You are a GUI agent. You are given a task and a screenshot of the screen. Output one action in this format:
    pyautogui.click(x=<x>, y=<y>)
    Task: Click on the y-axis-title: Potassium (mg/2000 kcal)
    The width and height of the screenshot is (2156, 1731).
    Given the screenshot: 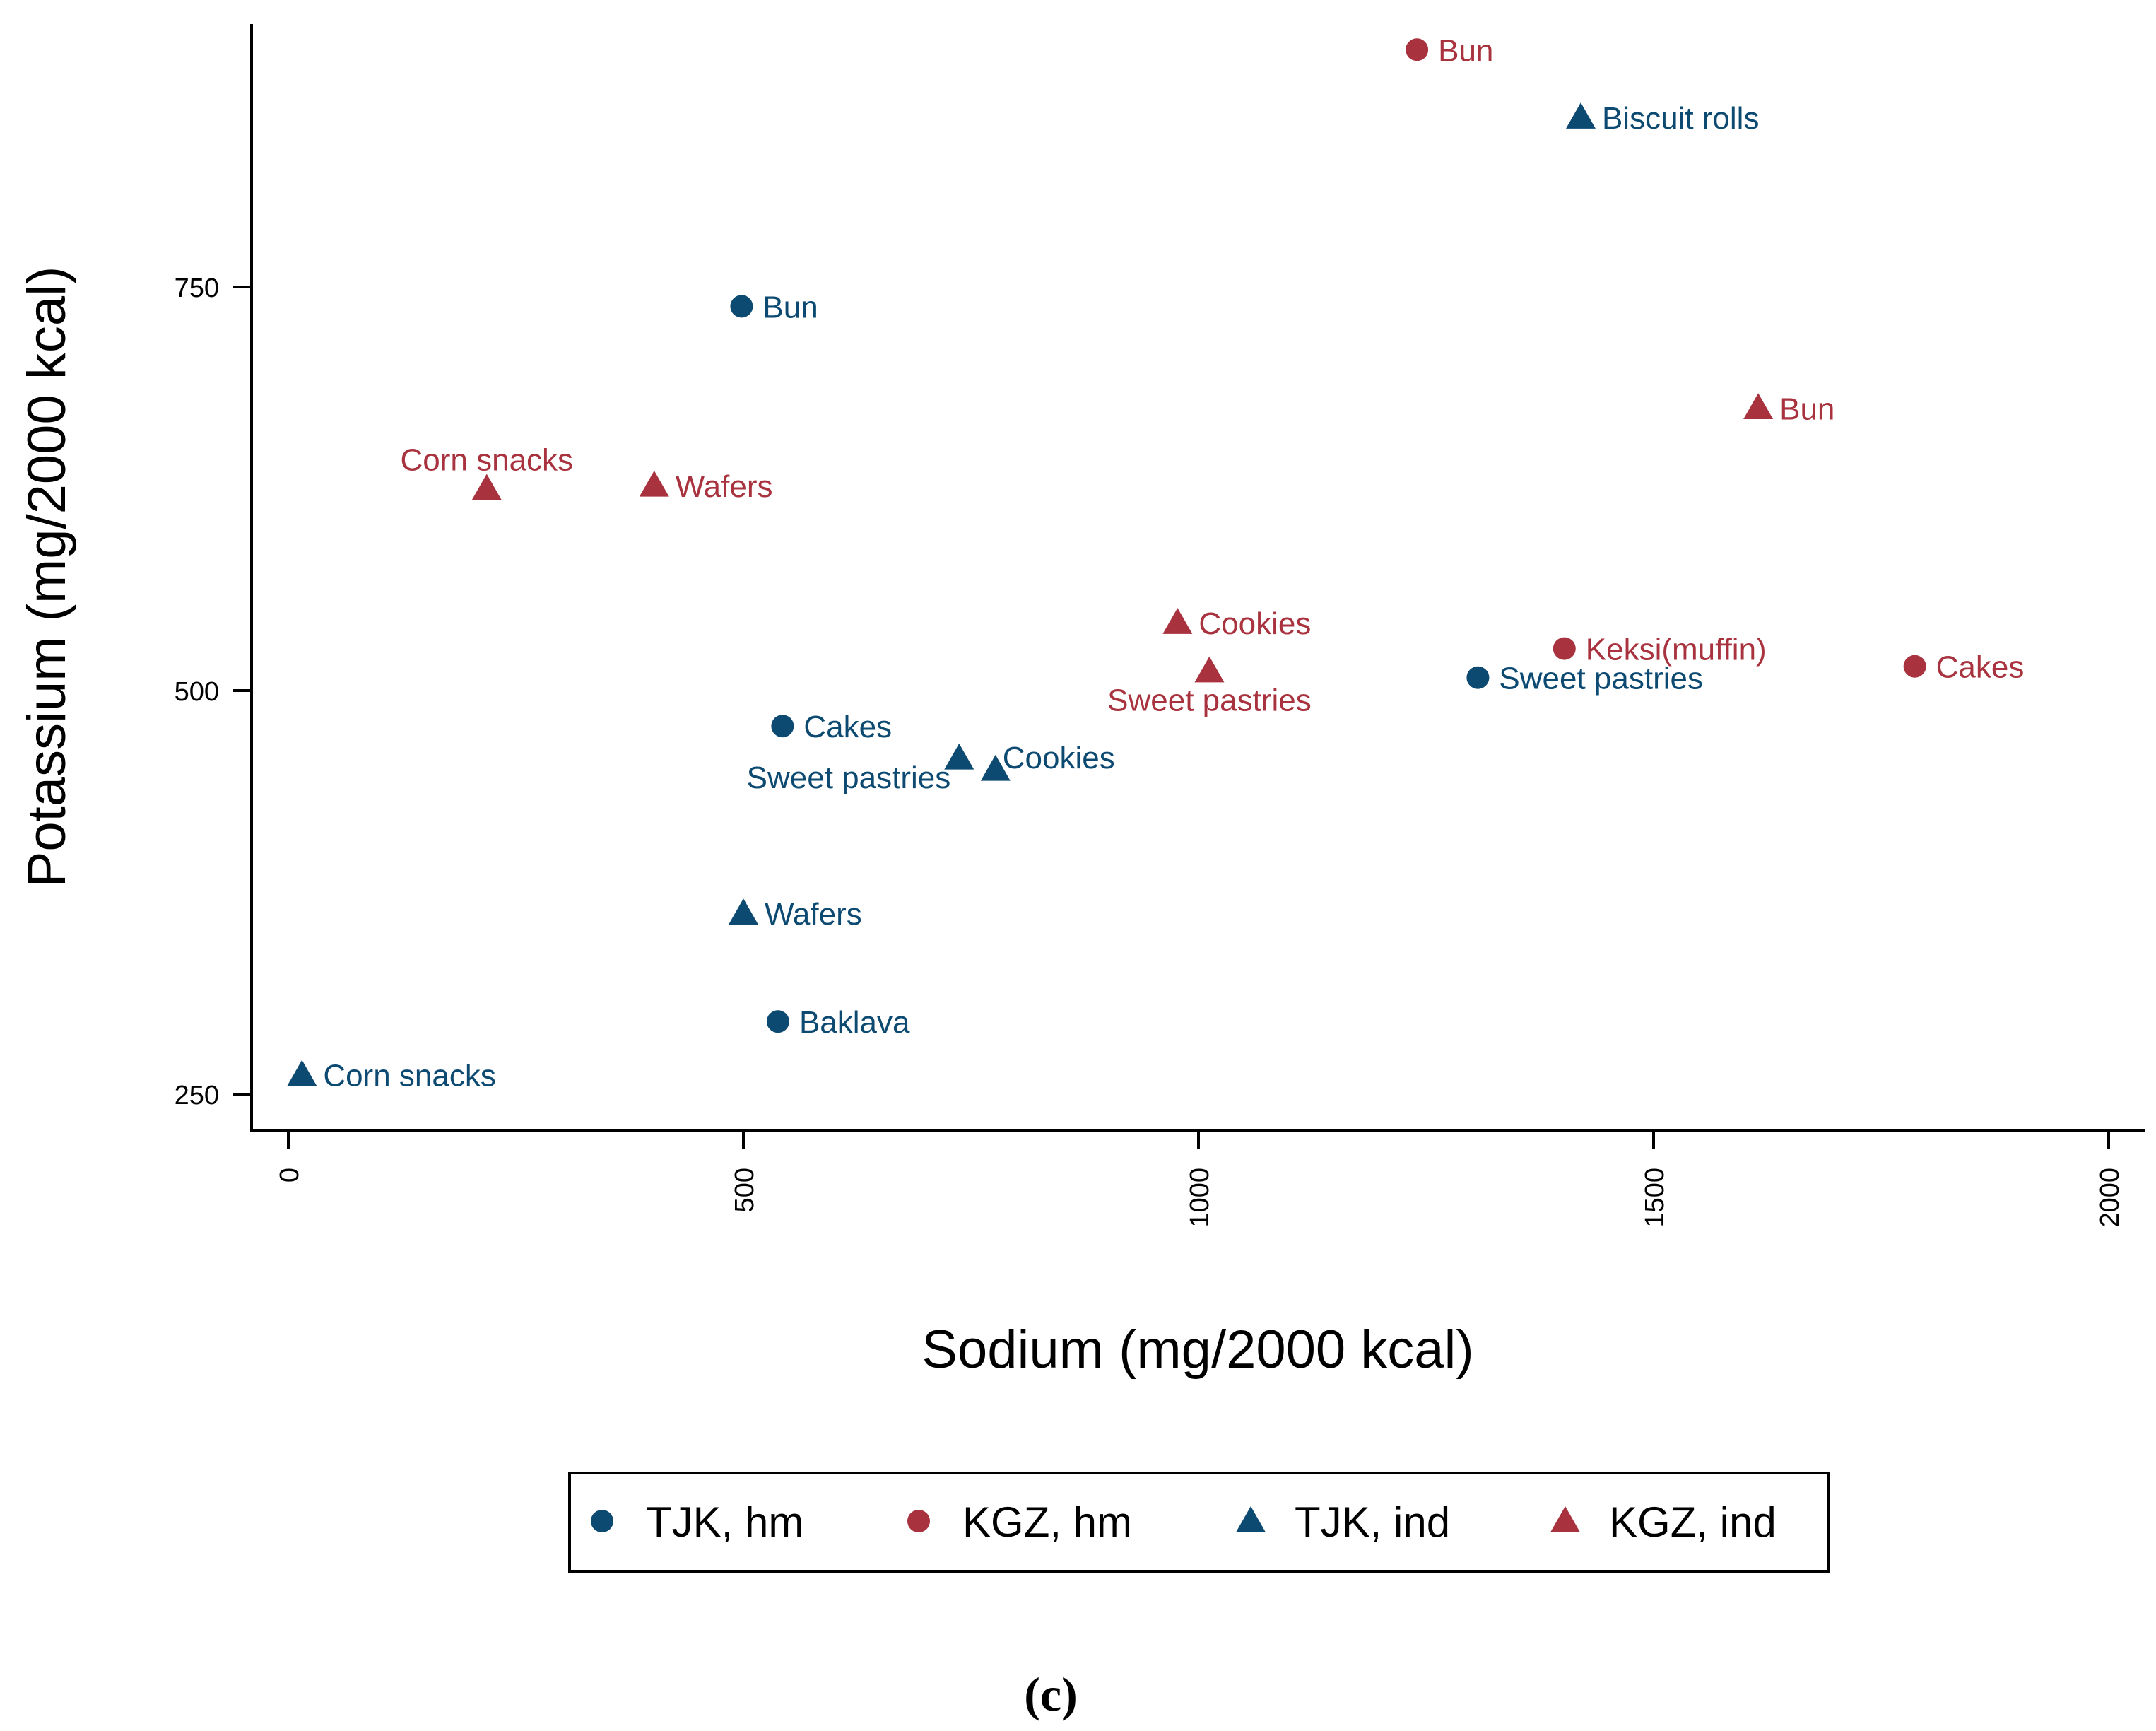 What is the action you would take?
    pyautogui.click(x=47, y=577)
    